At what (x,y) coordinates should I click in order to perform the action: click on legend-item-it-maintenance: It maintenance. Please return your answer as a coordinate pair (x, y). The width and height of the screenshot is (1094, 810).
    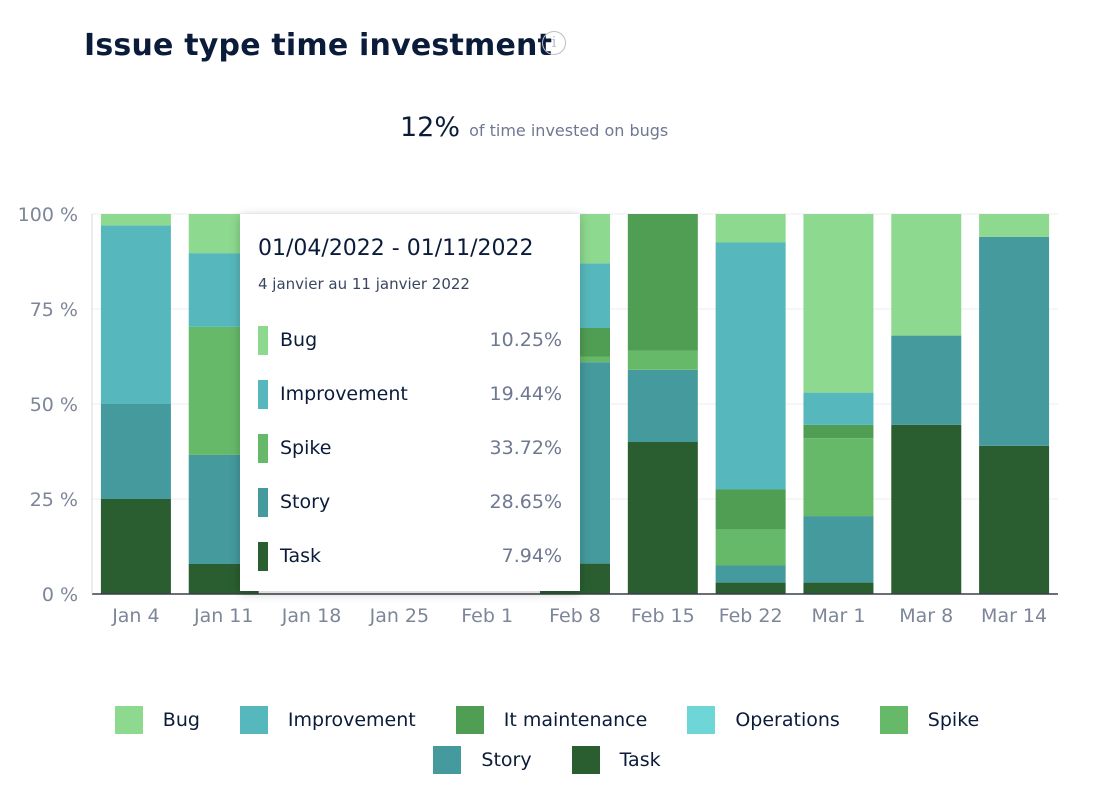
    Looking at the image, I should click on (551, 720).